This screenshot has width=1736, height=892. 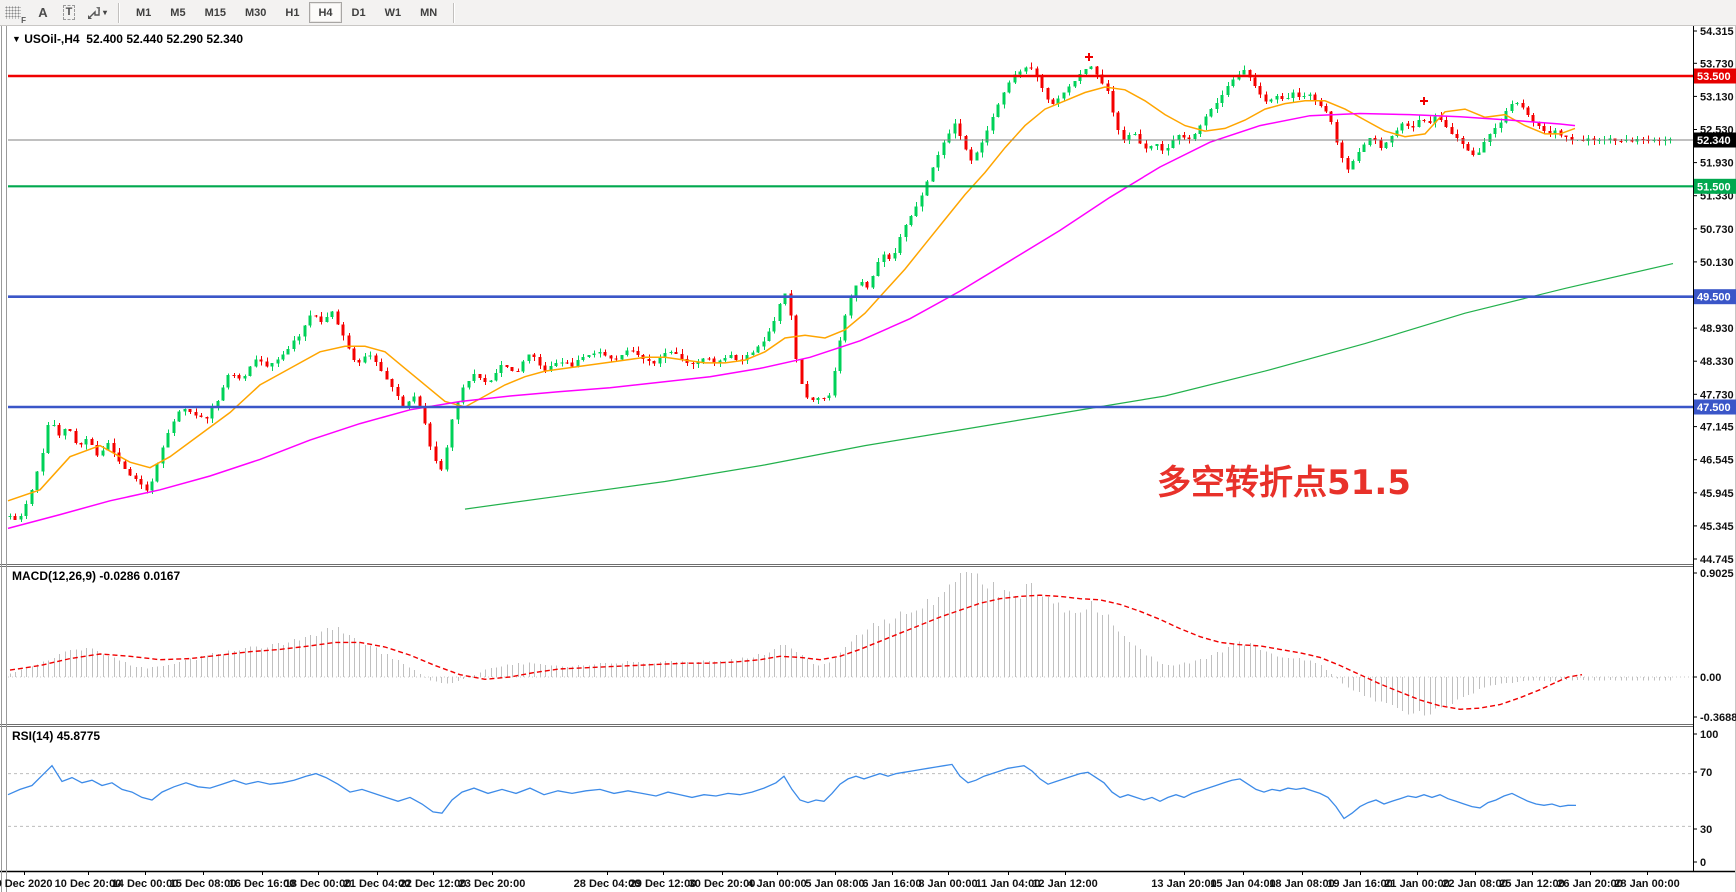 I want to click on symbol-dropdown-icon: ▼, so click(x=16, y=39).